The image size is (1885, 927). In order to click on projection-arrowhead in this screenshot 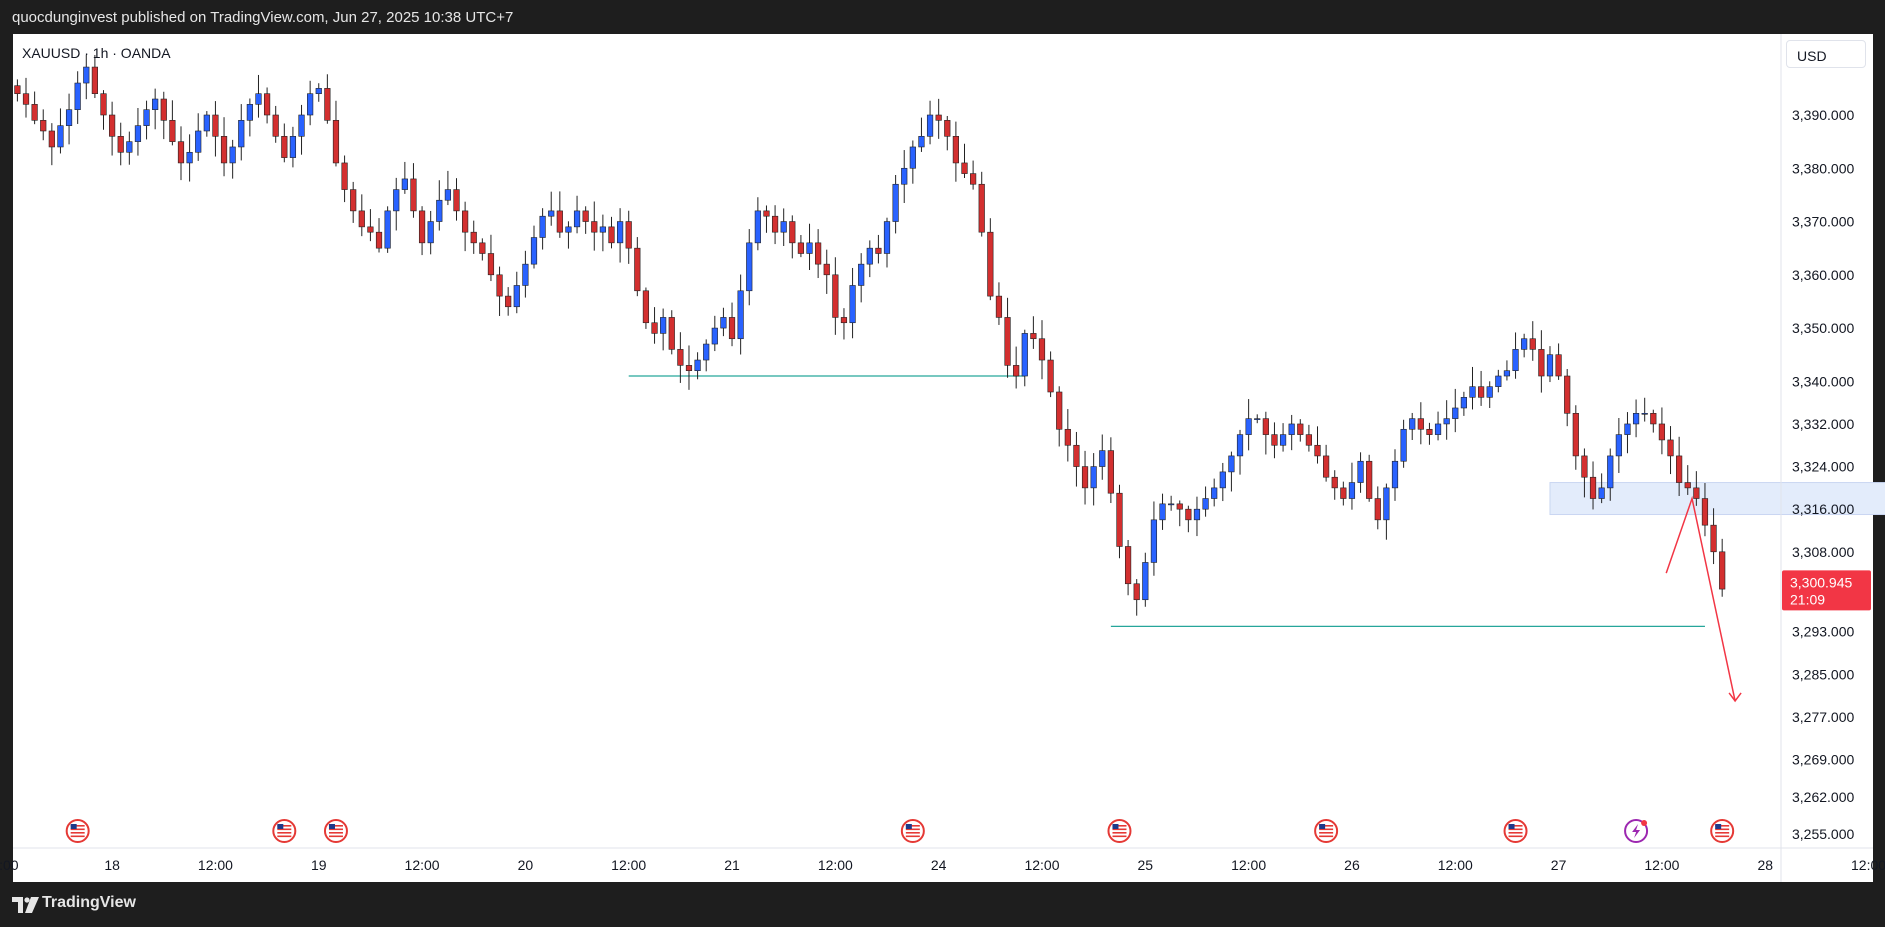, I will do `click(1735, 697)`.